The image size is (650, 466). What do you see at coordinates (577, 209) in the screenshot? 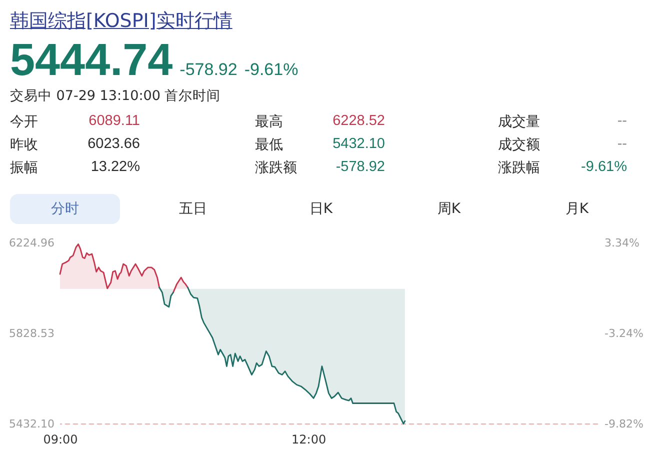
I see `text: 月K` at bounding box center [577, 209].